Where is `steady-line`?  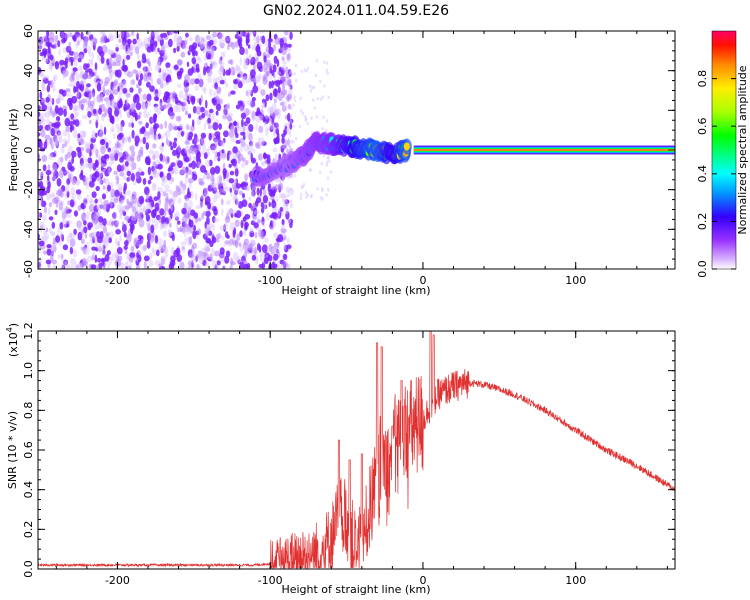 steady-line is located at coordinates (544, 150).